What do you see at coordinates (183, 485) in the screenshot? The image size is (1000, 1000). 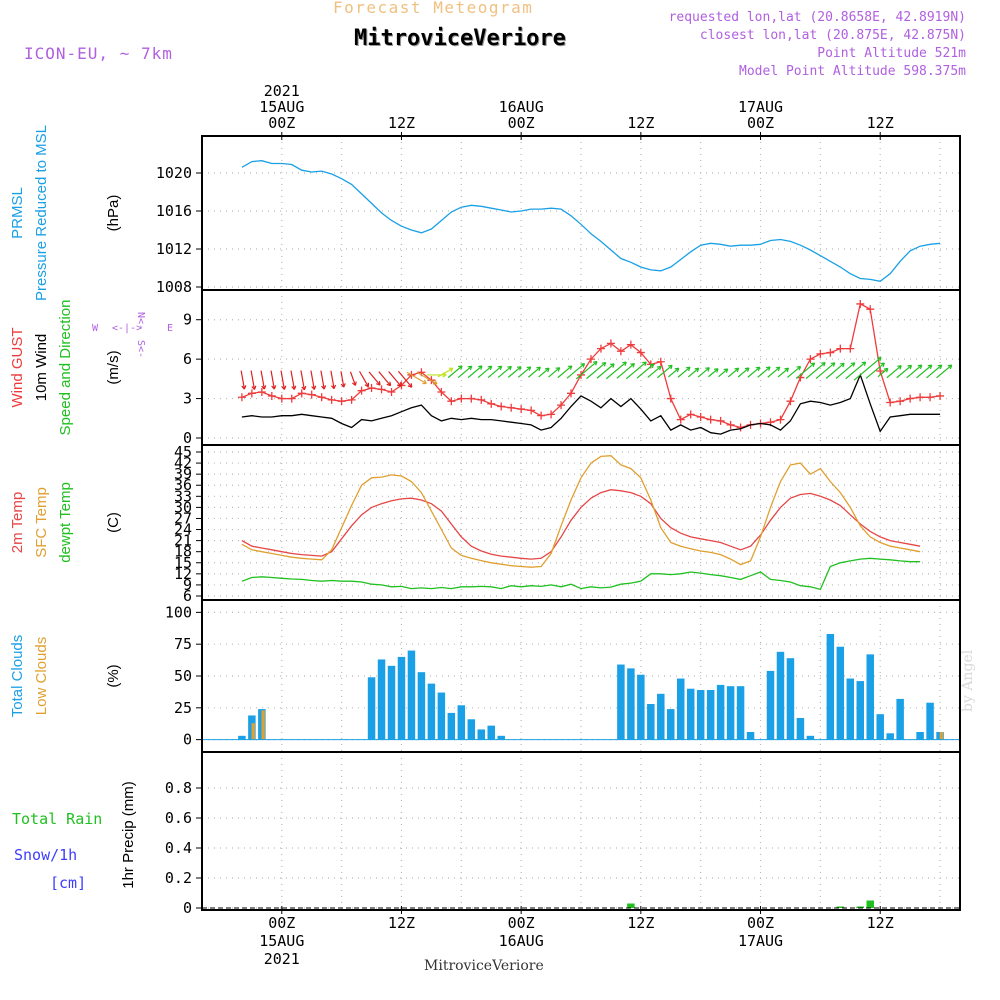 I see `y-tick-label: 36` at bounding box center [183, 485].